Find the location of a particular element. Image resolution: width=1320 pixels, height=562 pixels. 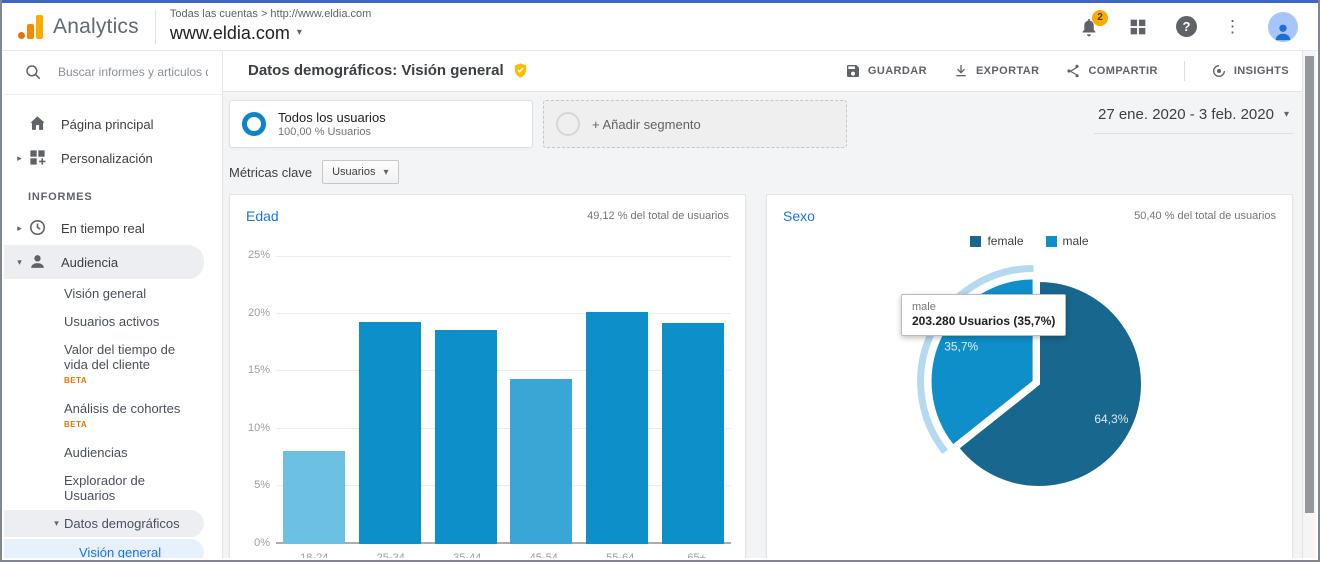

search-input is located at coordinates (133, 72).